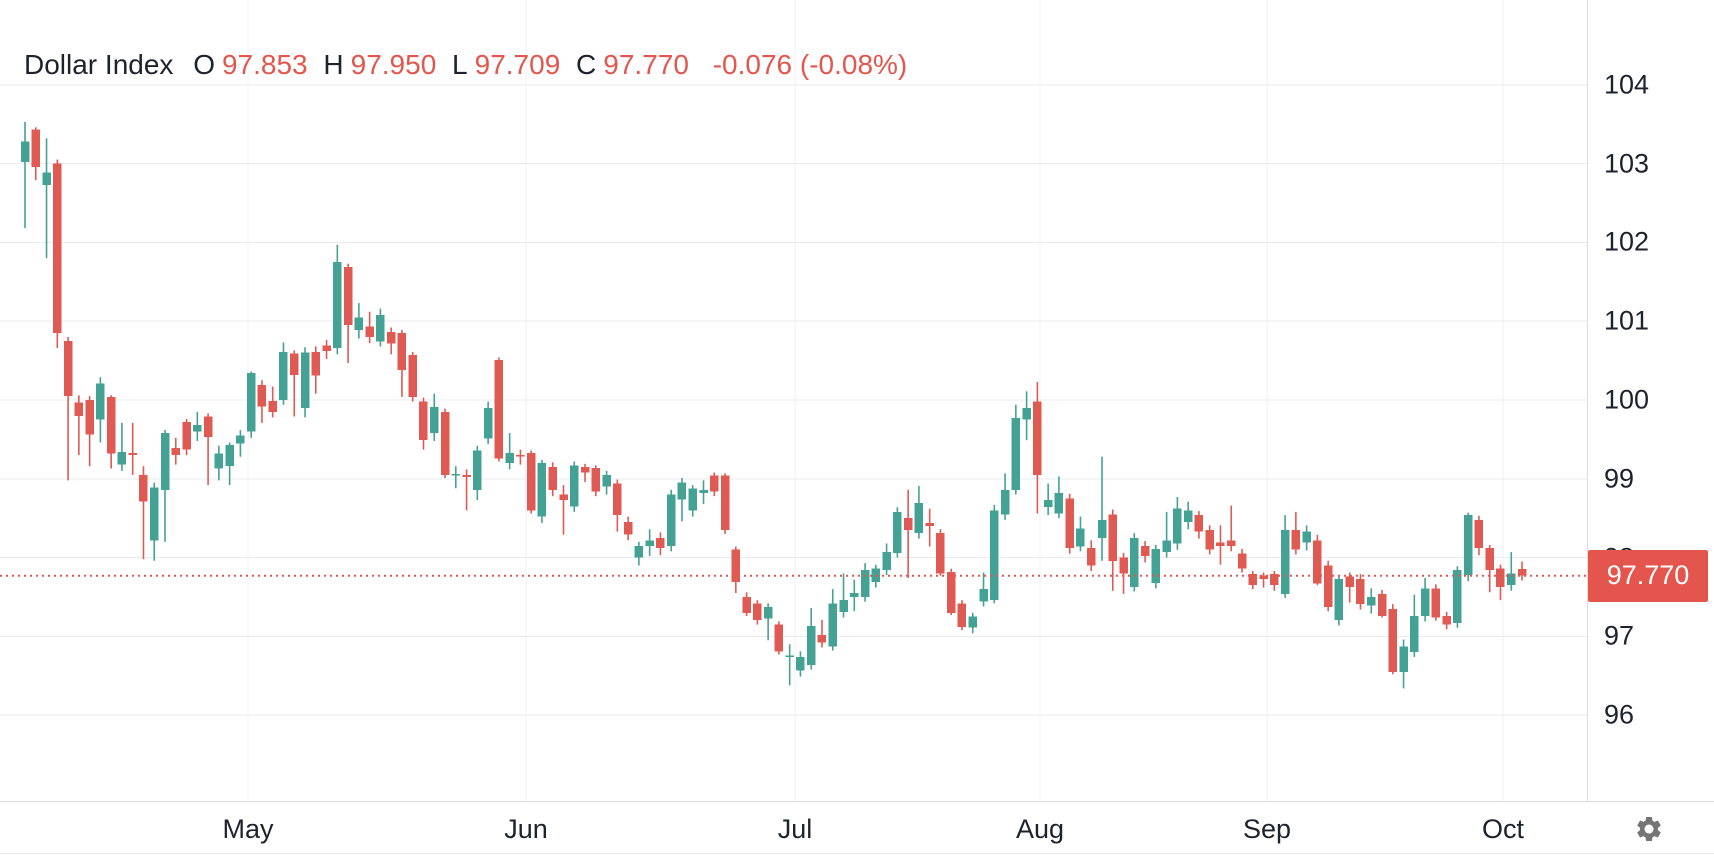 The height and width of the screenshot is (856, 1714). Describe the element at coordinates (1267, 829) in the screenshot. I see `time-tick-label: Sep` at that location.